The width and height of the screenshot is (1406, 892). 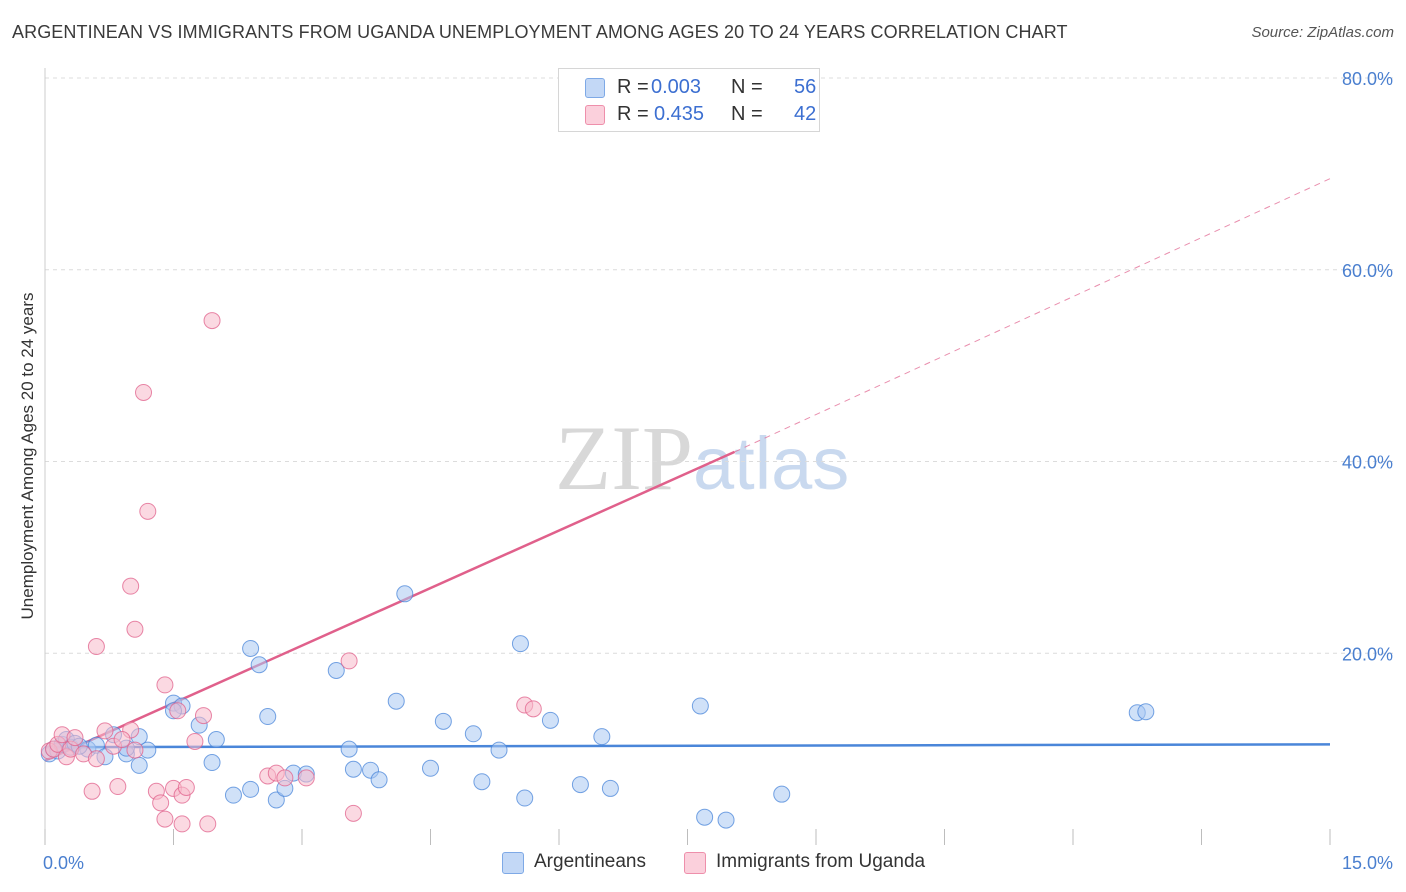 What do you see at coordinates (1322, 32) in the screenshot?
I see `source-credit: Source: ZipAtlas.com` at bounding box center [1322, 32].